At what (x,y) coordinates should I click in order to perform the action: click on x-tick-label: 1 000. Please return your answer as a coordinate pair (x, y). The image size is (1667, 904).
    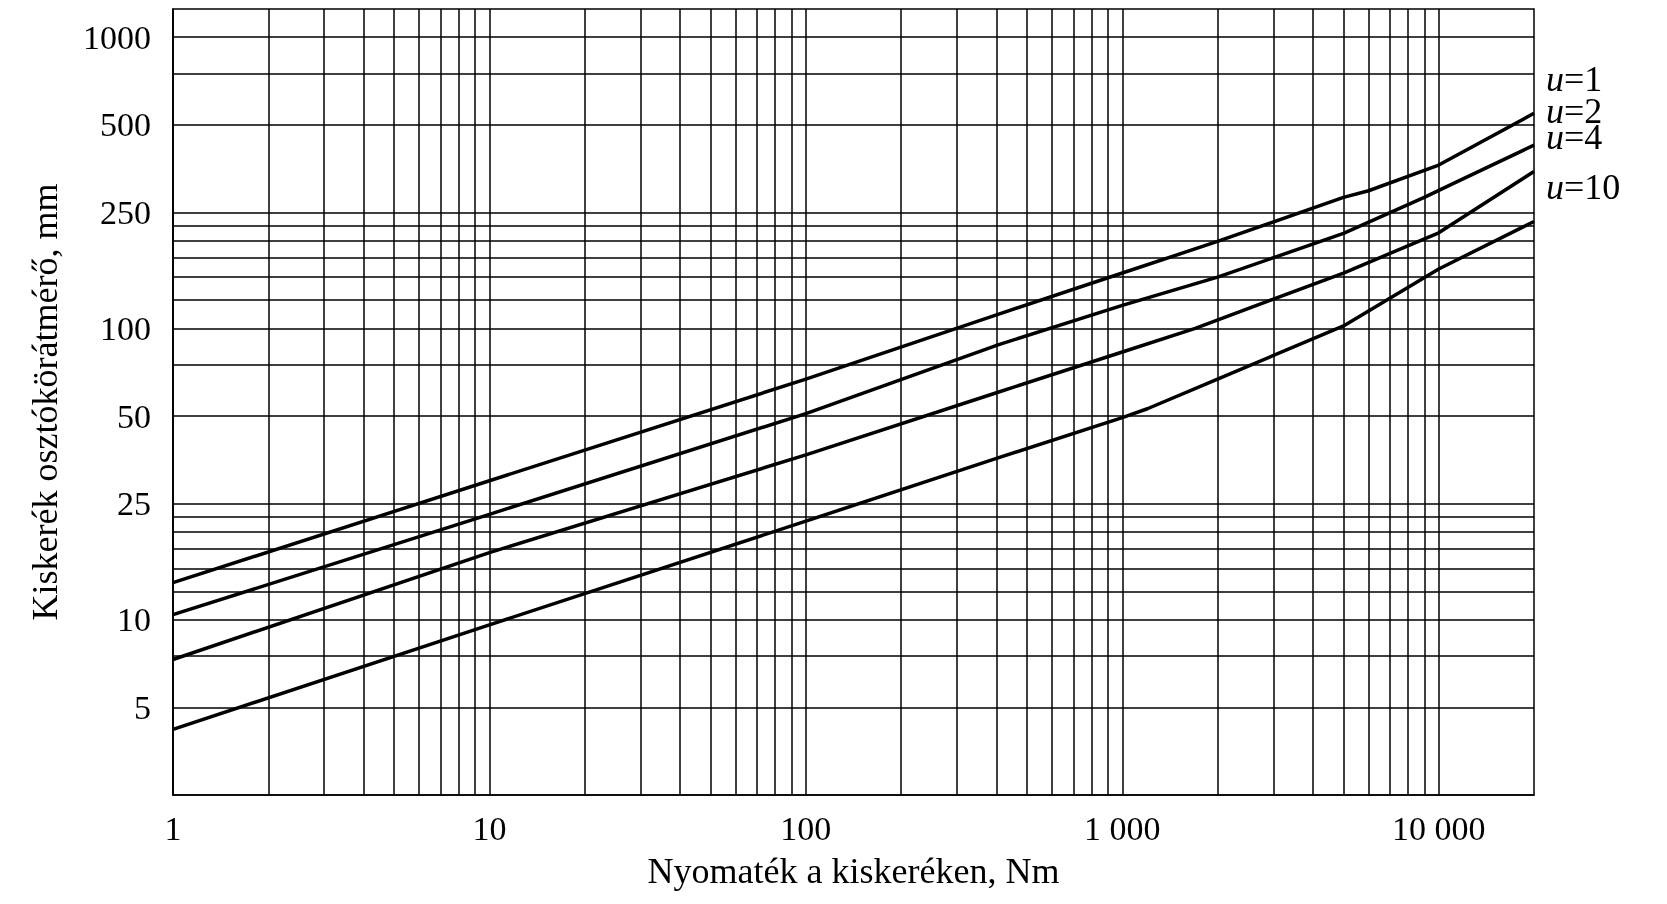
    Looking at the image, I should click on (1122, 828).